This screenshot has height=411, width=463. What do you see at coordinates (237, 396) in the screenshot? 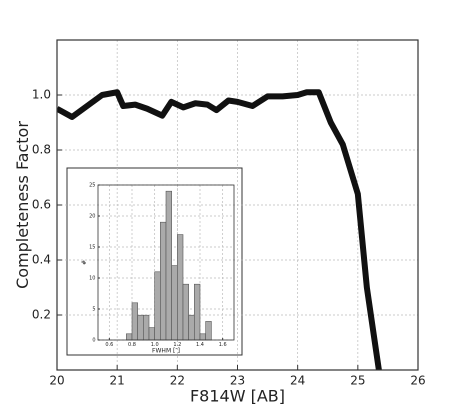
I see `x-axis-label: F814W [AB]` at bounding box center [237, 396].